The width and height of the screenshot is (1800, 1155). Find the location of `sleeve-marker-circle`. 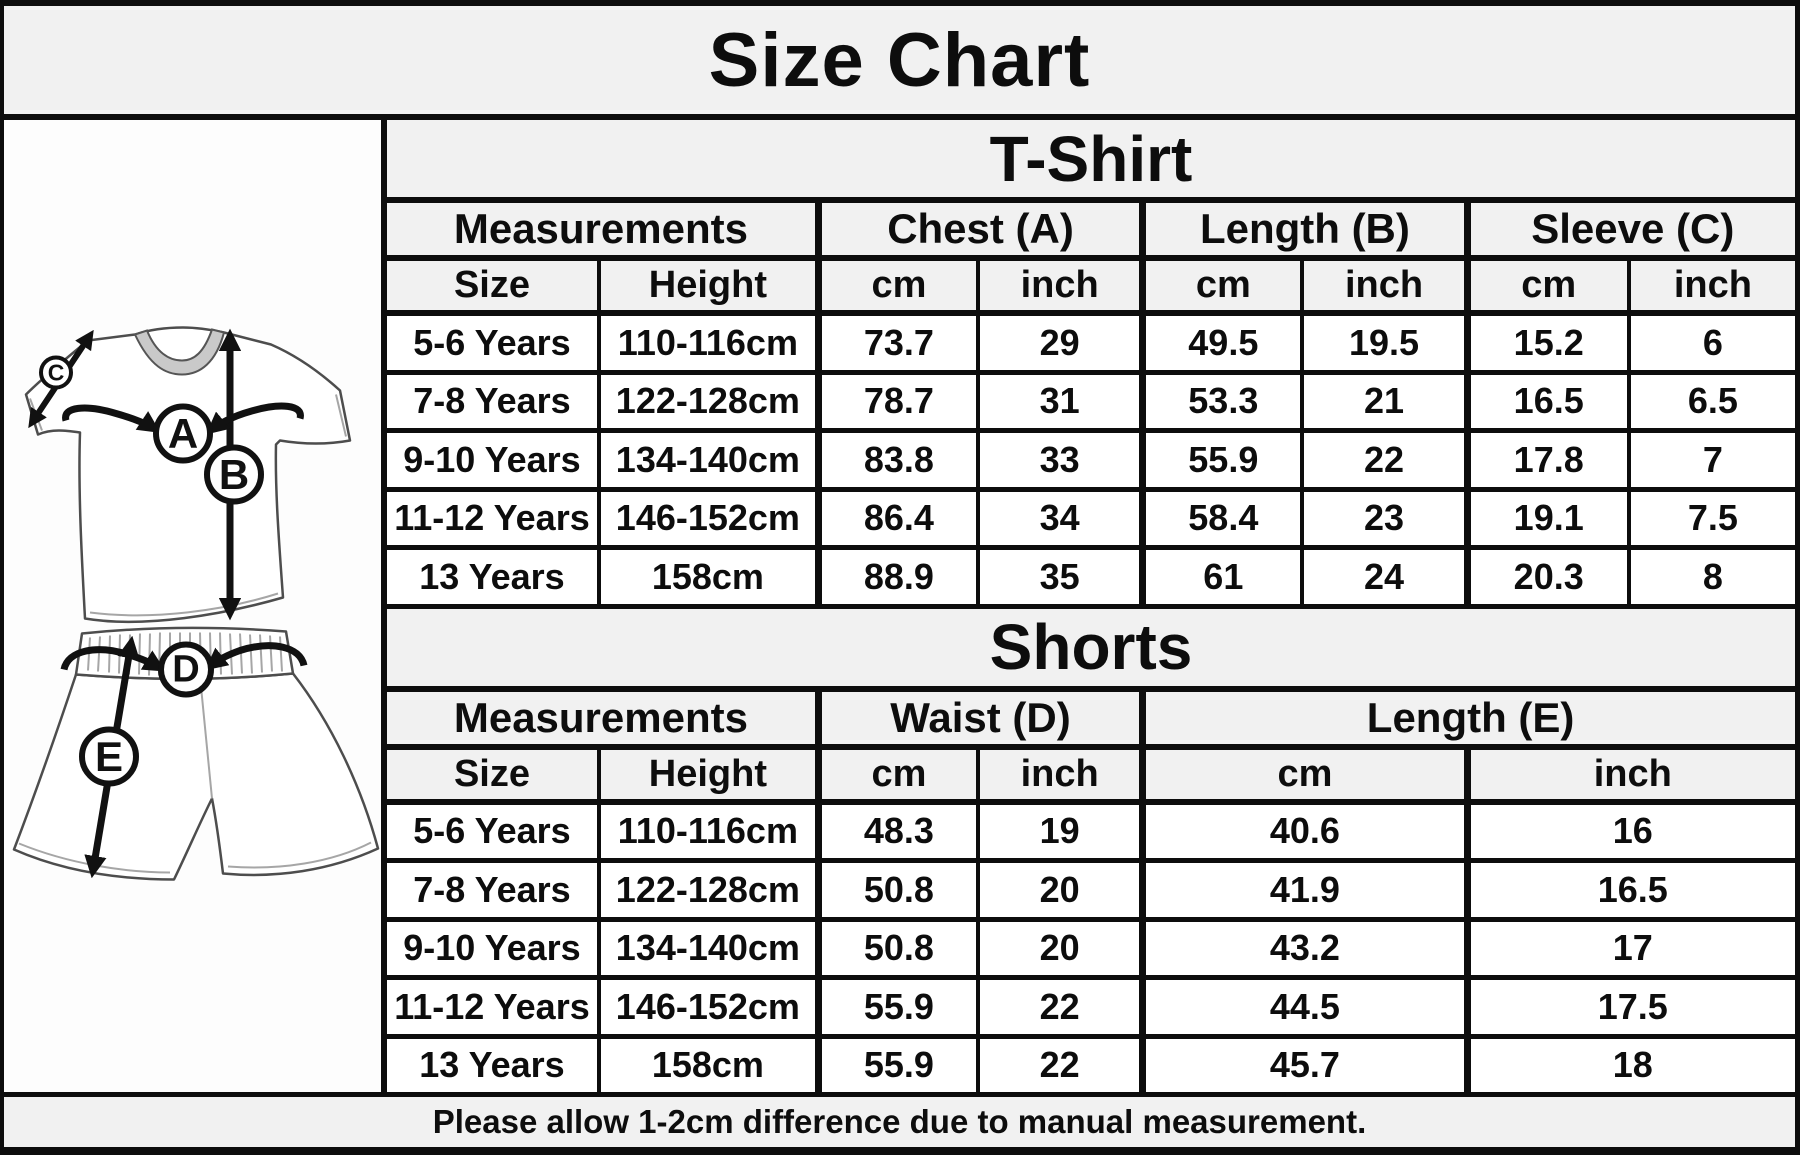

sleeve-marker-circle is located at coordinates (56, 372).